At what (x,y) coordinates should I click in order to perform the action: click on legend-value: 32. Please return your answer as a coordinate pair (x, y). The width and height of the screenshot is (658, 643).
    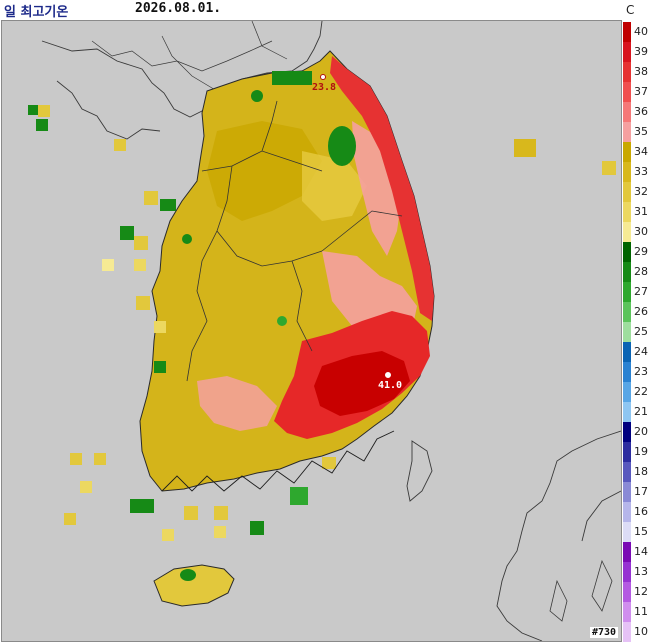
    Looking at the image, I should click on (641, 191).